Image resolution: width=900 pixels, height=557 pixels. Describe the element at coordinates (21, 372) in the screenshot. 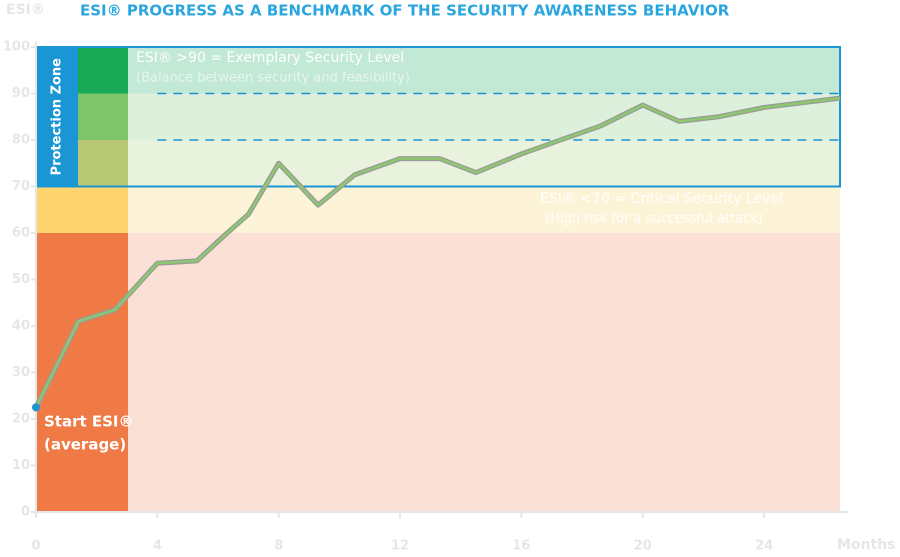

I see `y-tick-label: 30` at that location.